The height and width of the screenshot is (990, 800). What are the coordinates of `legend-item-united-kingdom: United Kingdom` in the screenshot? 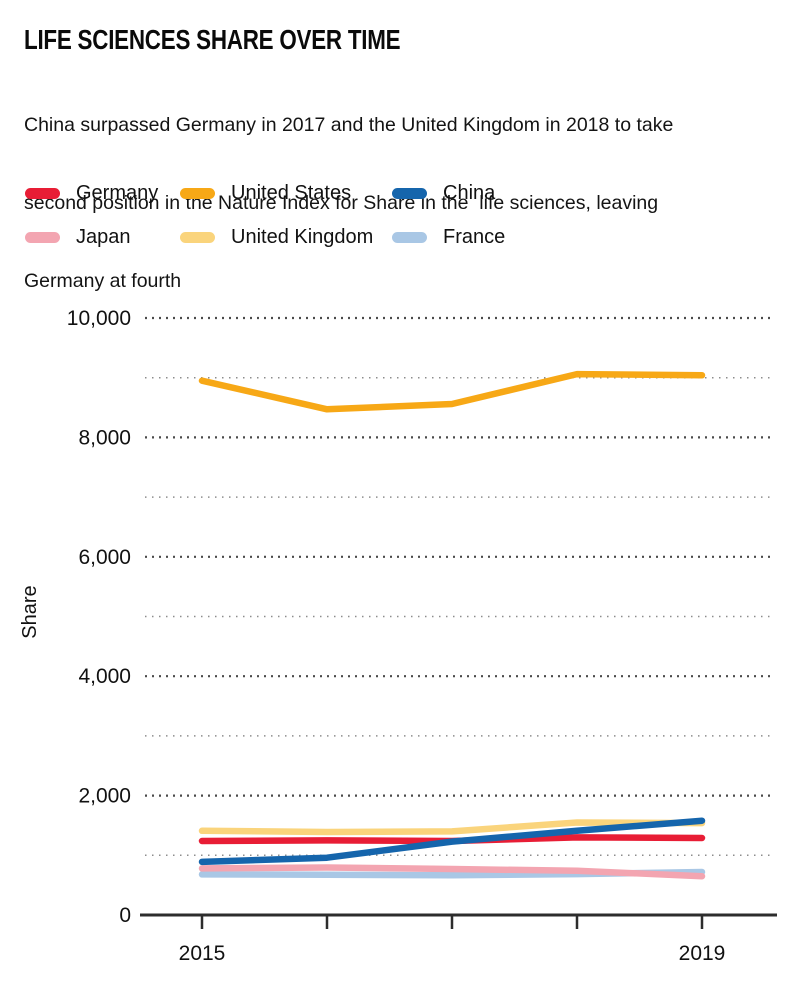 It's located at (276, 237).